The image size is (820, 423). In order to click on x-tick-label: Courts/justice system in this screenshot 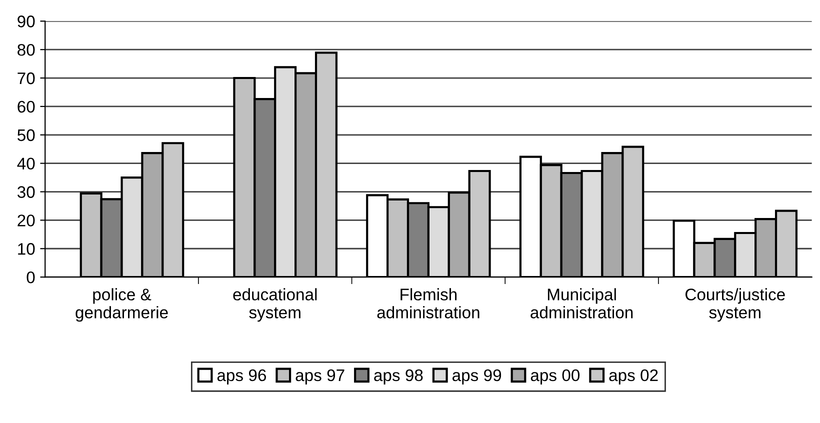, I will do `click(735, 305)`.